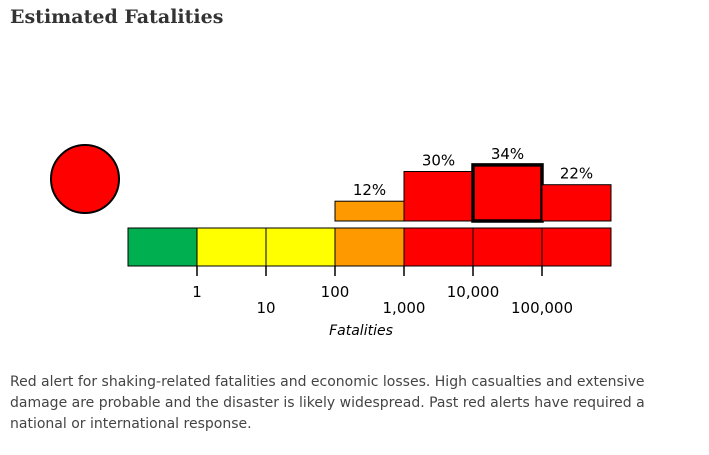 This screenshot has height=455, width=709. What do you see at coordinates (542, 308) in the screenshot?
I see `axis-tick-label: 100,000` at bounding box center [542, 308].